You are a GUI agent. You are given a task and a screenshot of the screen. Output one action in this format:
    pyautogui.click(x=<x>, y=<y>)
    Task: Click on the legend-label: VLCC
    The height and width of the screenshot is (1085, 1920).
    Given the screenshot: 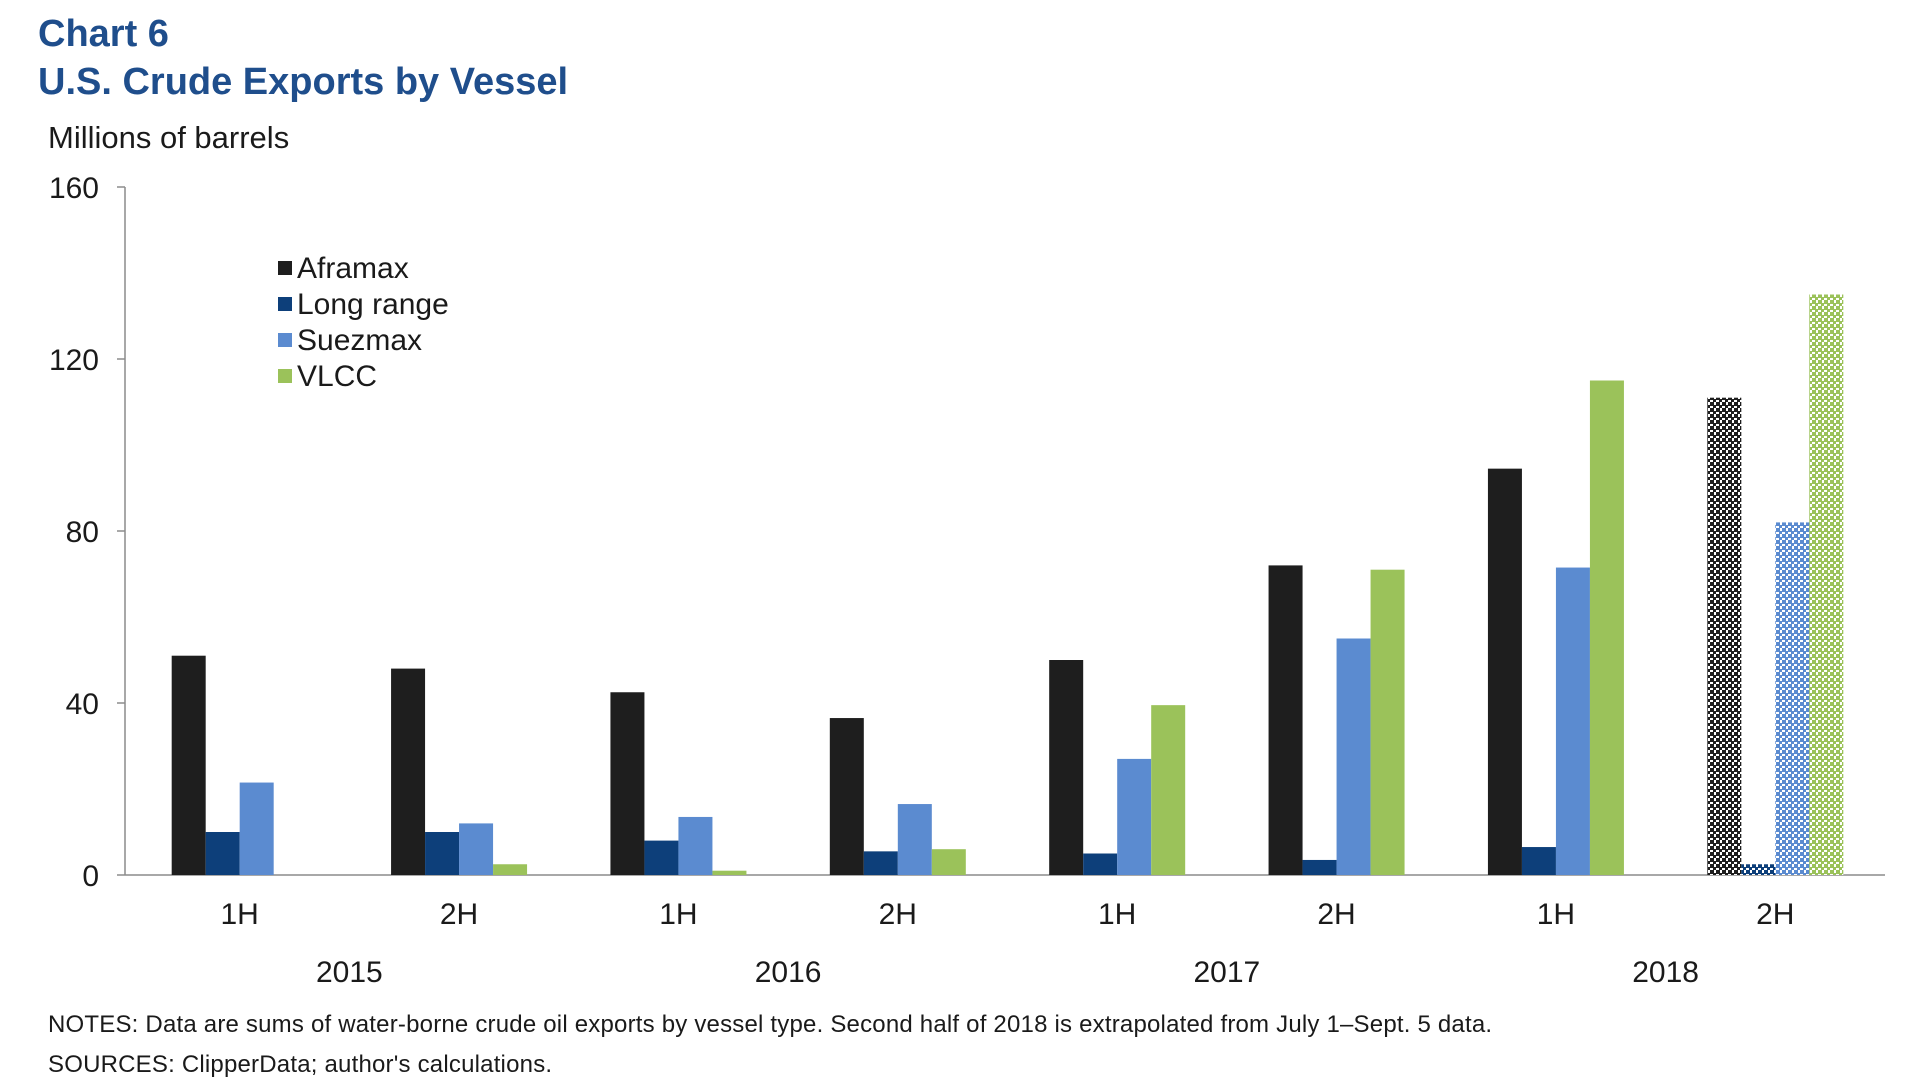 What is the action you would take?
    pyautogui.click(x=337, y=376)
    